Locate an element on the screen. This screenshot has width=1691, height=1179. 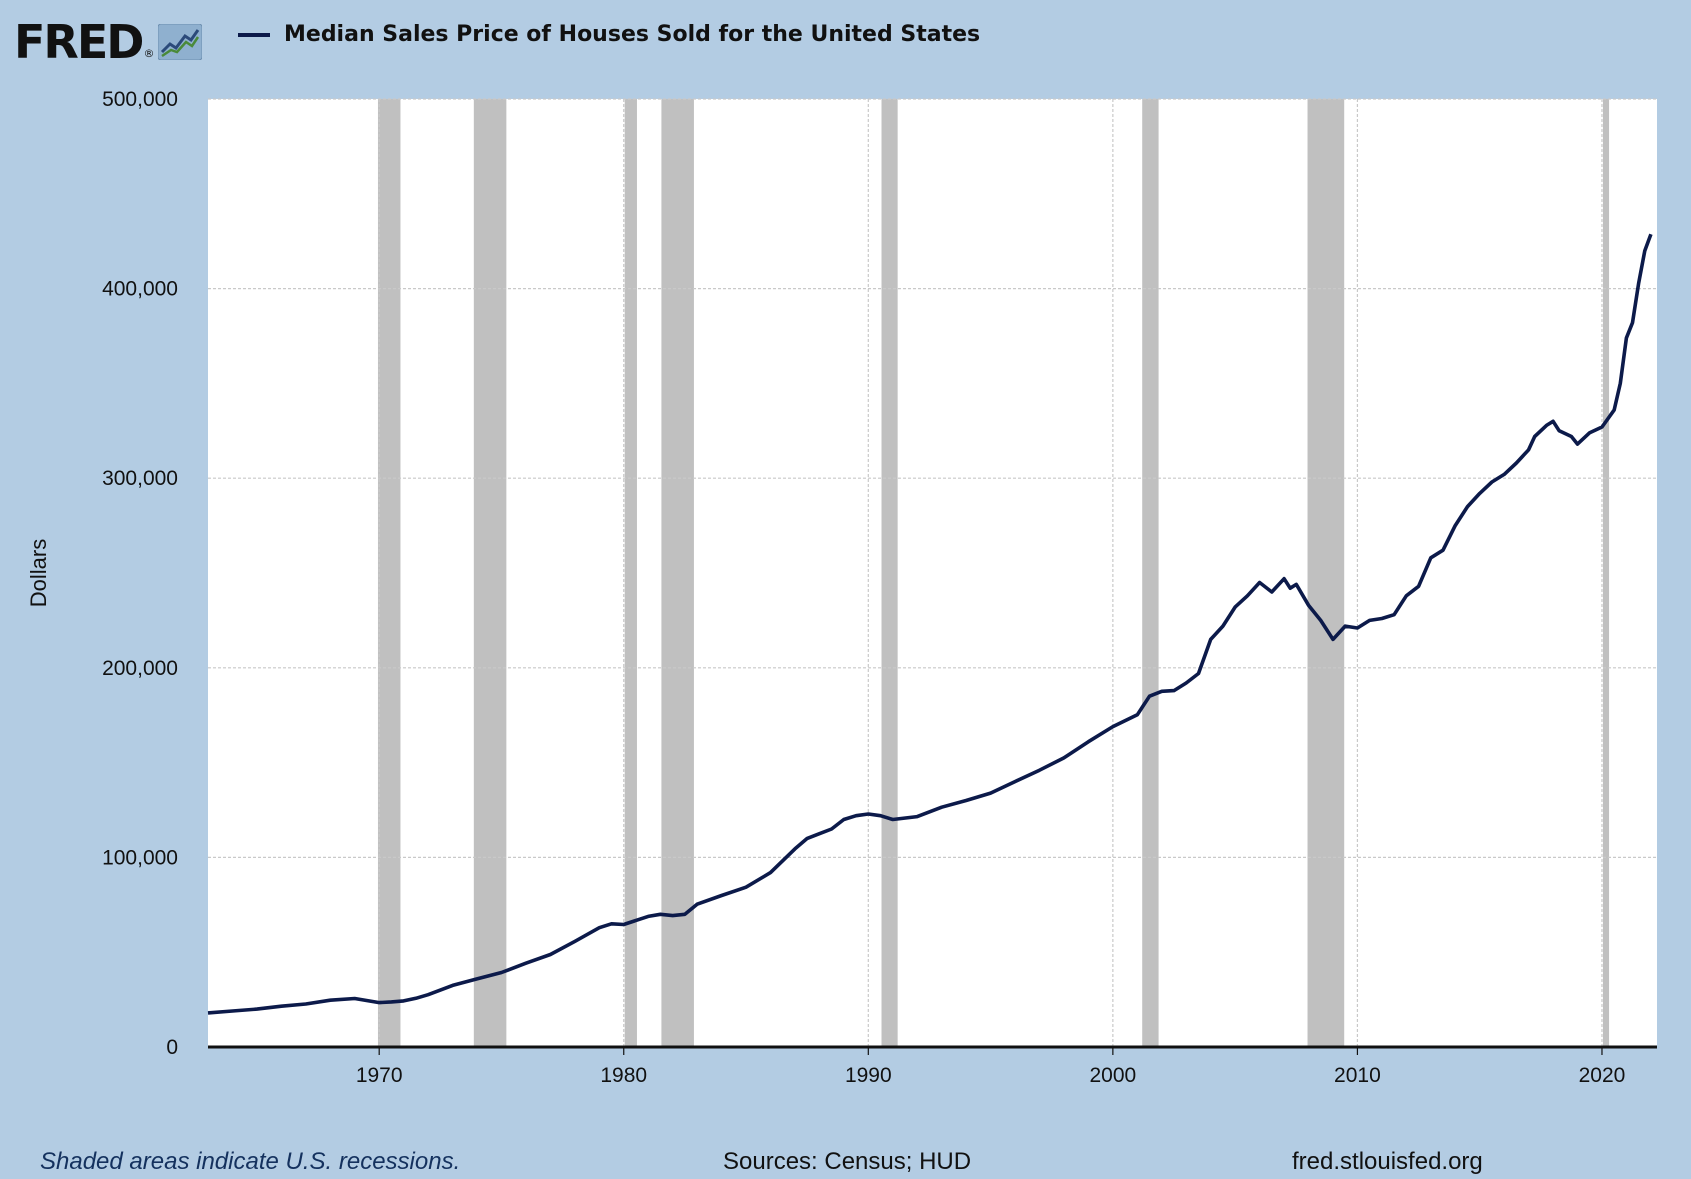
sources-text: Sources: Census; HUD is located at coordinates (847, 1161).